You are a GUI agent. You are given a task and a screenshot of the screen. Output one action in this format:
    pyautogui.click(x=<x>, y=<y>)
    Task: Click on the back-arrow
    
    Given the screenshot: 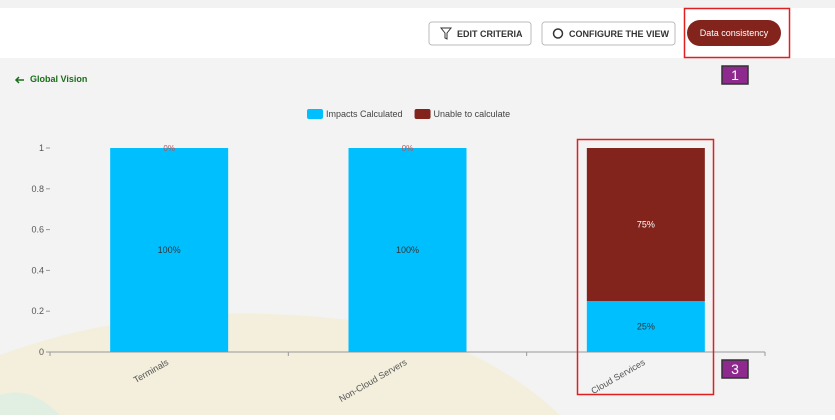 What is the action you would take?
    pyautogui.click(x=19, y=80)
    